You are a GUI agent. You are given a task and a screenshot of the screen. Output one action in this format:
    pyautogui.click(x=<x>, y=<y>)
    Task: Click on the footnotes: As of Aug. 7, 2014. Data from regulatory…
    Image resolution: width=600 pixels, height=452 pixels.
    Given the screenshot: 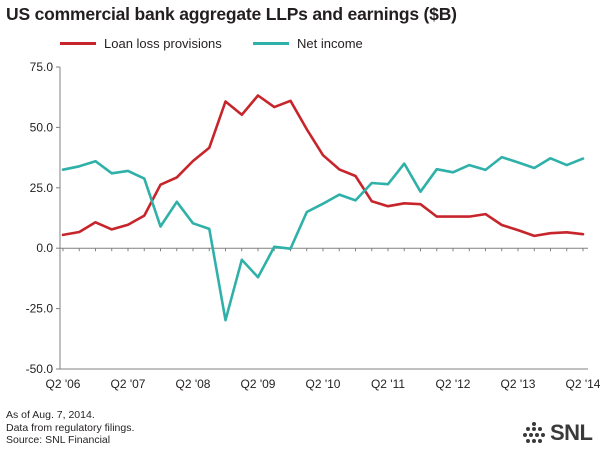 What is the action you would take?
    pyautogui.click(x=70, y=428)
    